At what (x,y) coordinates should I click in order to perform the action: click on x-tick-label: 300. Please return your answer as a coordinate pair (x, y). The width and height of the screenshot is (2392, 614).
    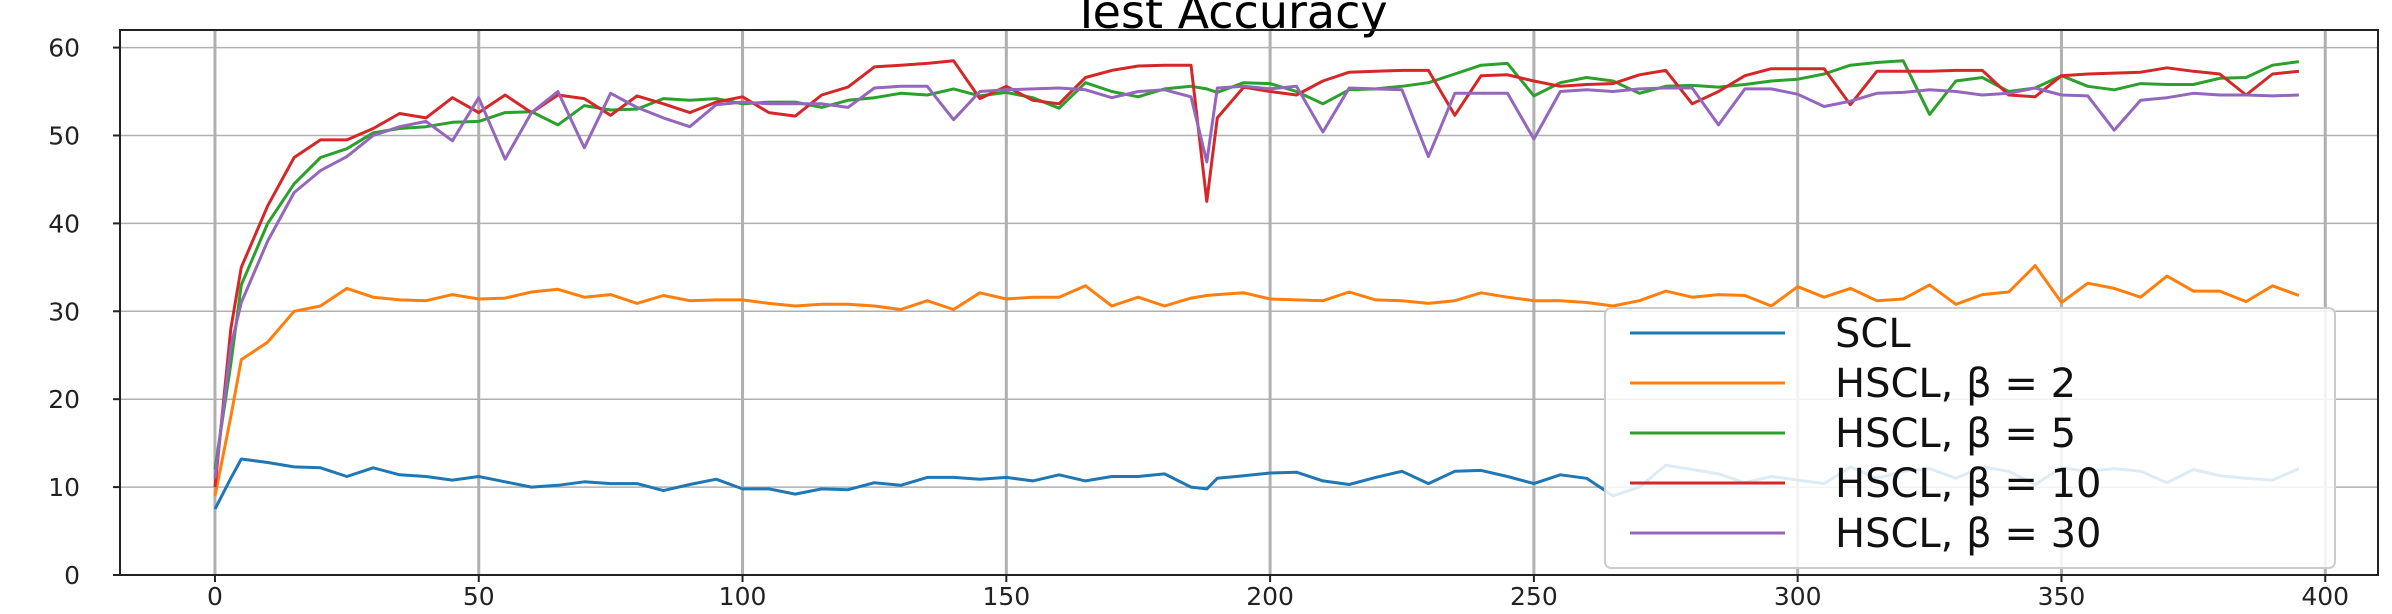
    Looking at the image, I should click on (1798, 596).